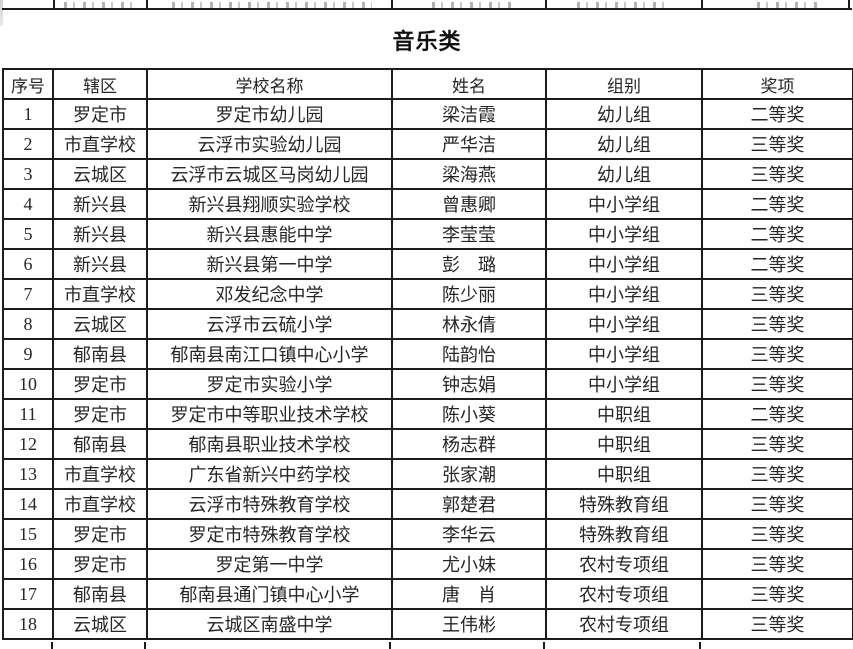  Describe the element at coordinates (469, 204) in the screenshot. I see `cell-name: 曾惠卿` at that location.